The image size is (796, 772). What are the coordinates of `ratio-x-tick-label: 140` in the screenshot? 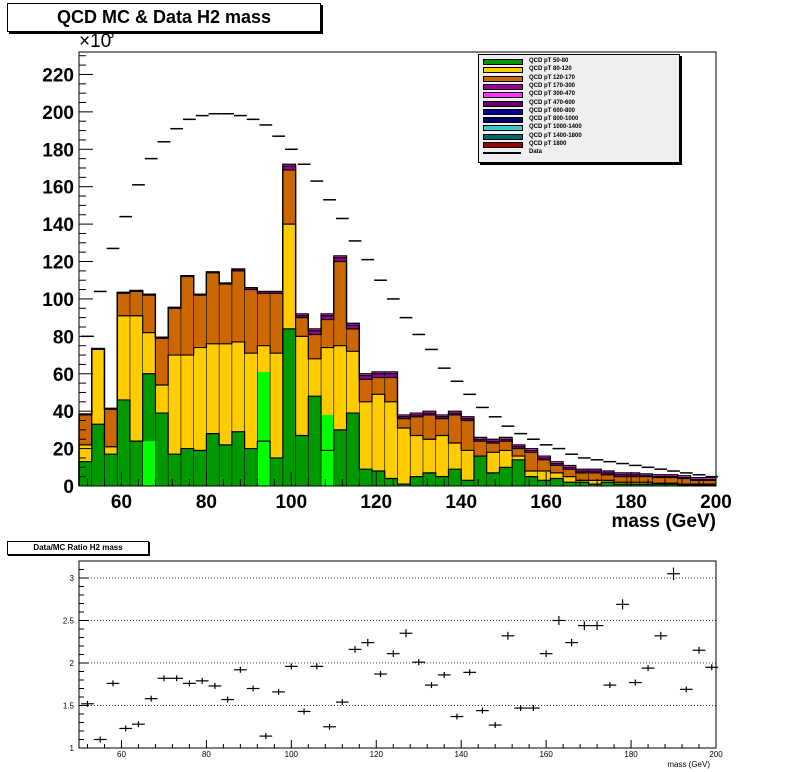 It's located at (462, 754).